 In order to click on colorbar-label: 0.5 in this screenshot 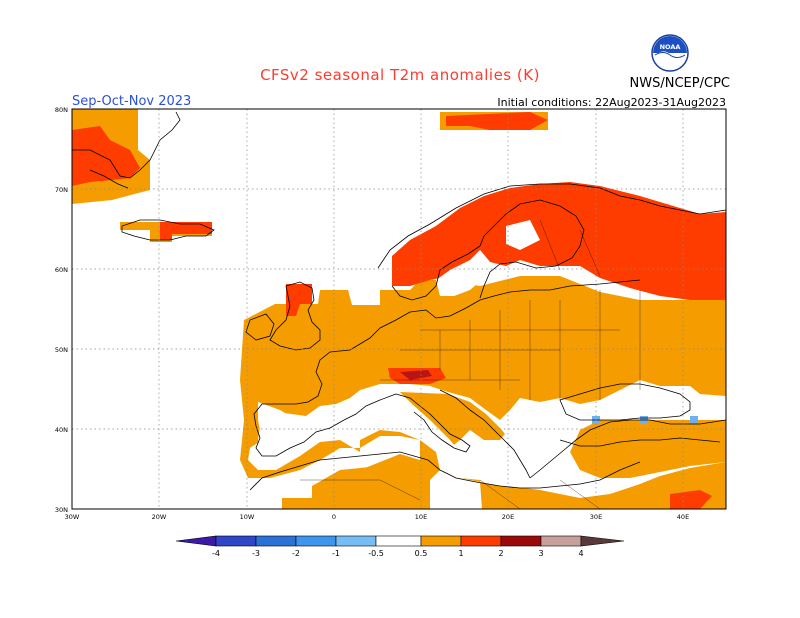, I will do `click(421, 553)`.